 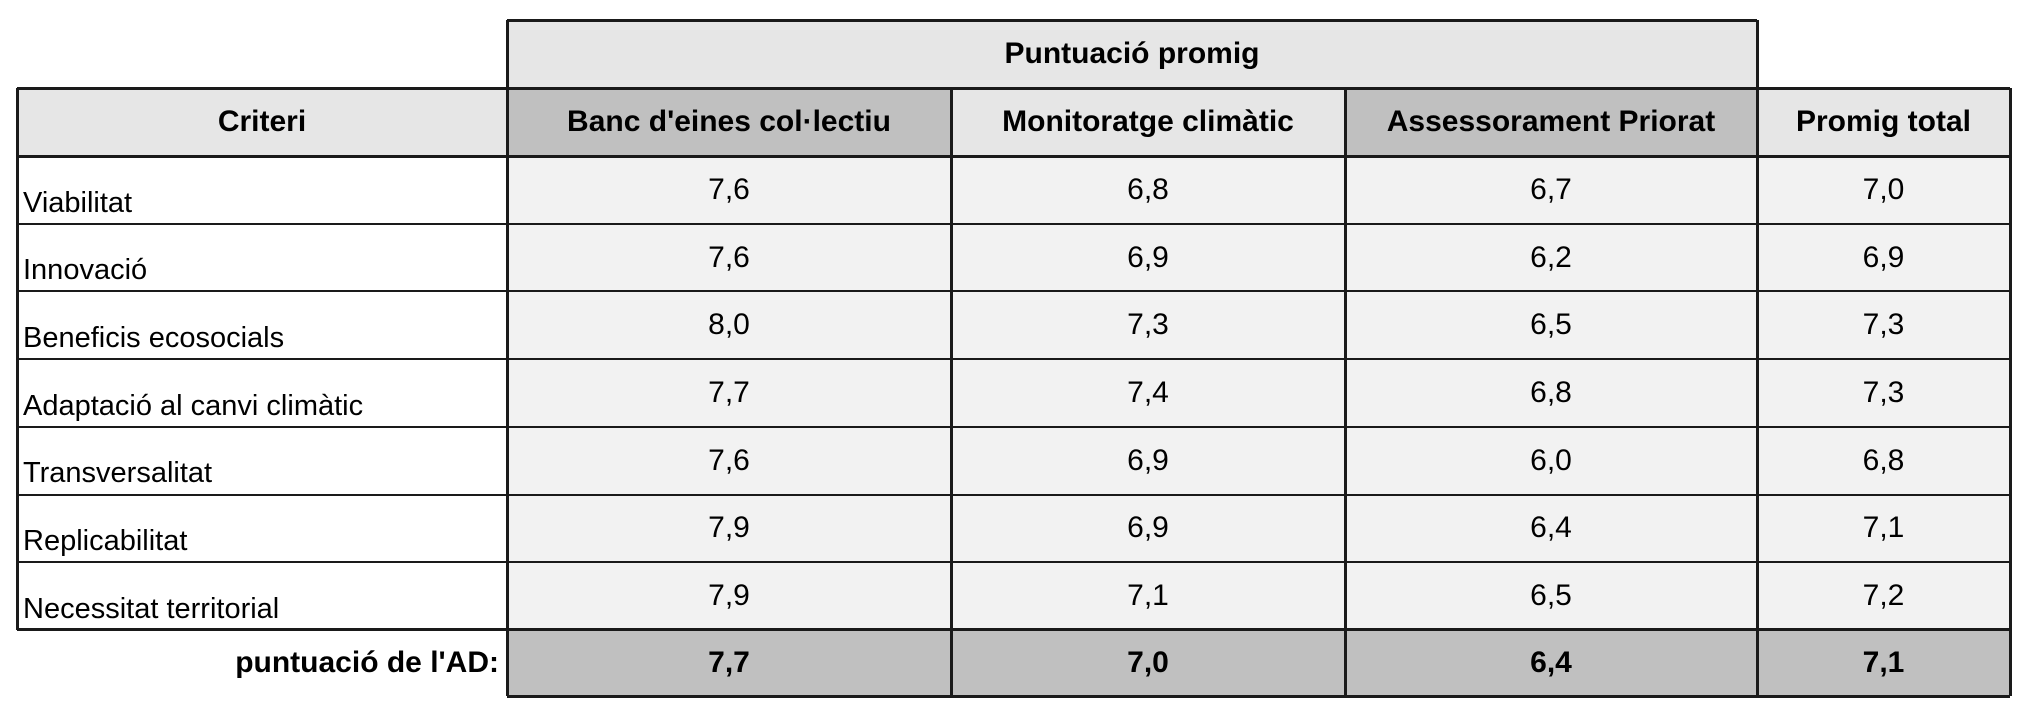 I want to click on group-header: Puntuació promig, so click(x=1132, y=54).